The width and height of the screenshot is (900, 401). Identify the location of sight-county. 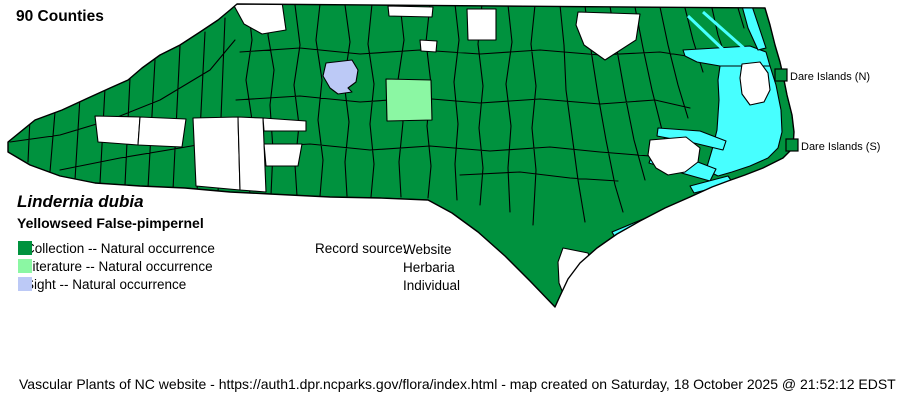
(340, 77).